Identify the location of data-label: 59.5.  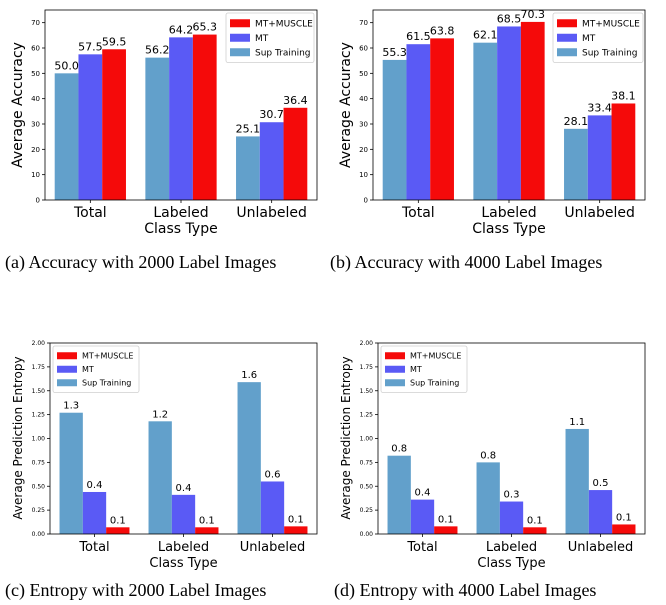
(114, 41).